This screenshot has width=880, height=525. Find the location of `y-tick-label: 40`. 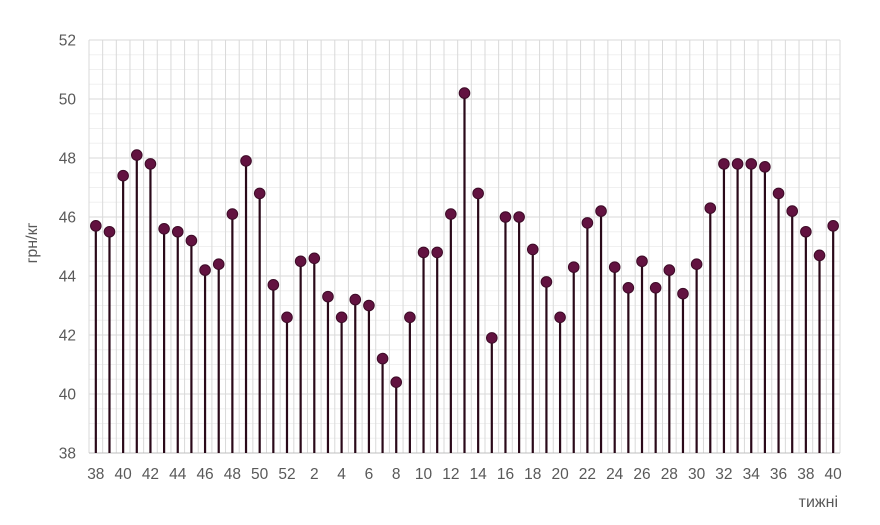

y-tick-label: 40 is located at coordinates (68, 395).